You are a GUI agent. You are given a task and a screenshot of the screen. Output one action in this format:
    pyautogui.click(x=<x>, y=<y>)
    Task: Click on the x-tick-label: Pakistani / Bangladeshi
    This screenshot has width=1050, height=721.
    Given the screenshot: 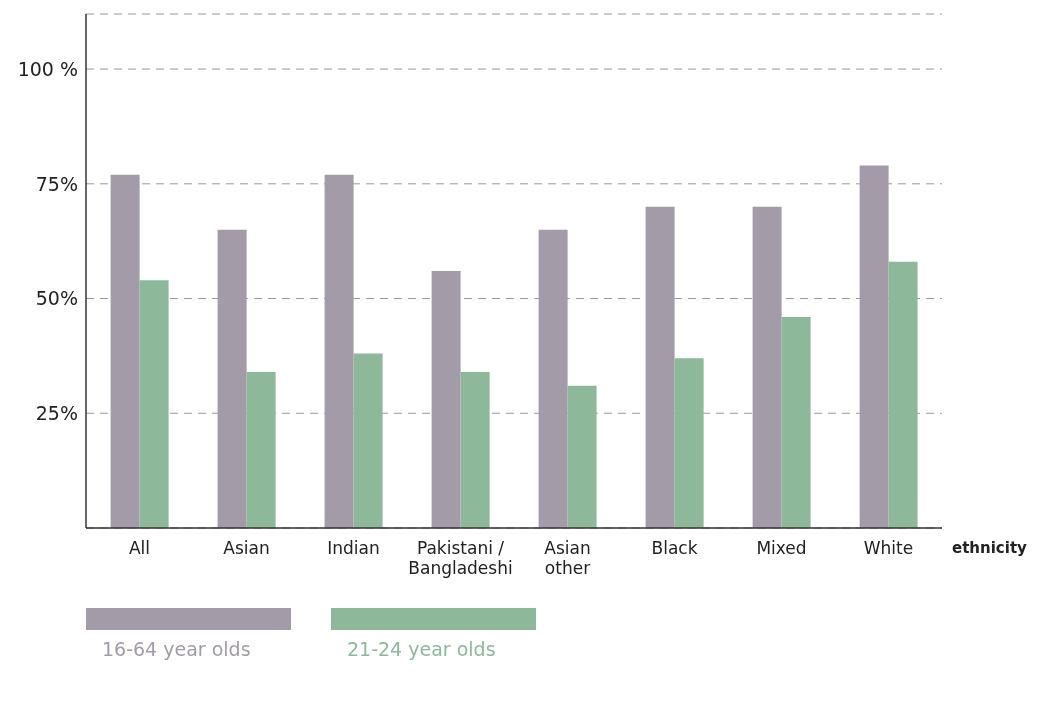 What is the action you would take?
    pyautogui.click(x=460, y=558)
    